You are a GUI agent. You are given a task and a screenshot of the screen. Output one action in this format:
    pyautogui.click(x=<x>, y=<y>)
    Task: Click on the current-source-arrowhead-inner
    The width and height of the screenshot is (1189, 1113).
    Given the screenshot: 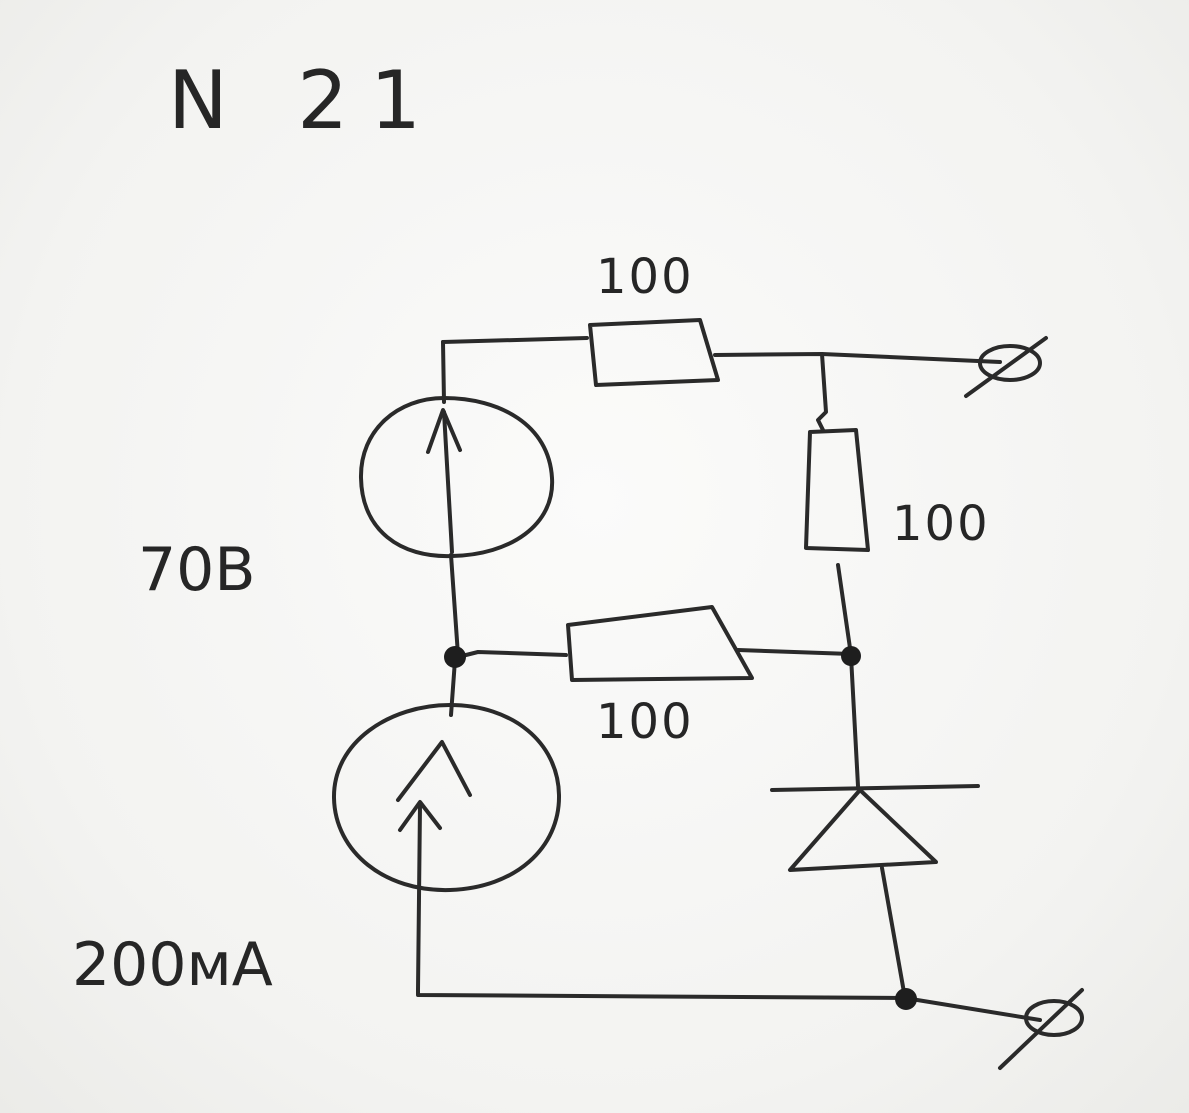 What is the action you would take?
    pyautogui.click(x=420, y=816)
    